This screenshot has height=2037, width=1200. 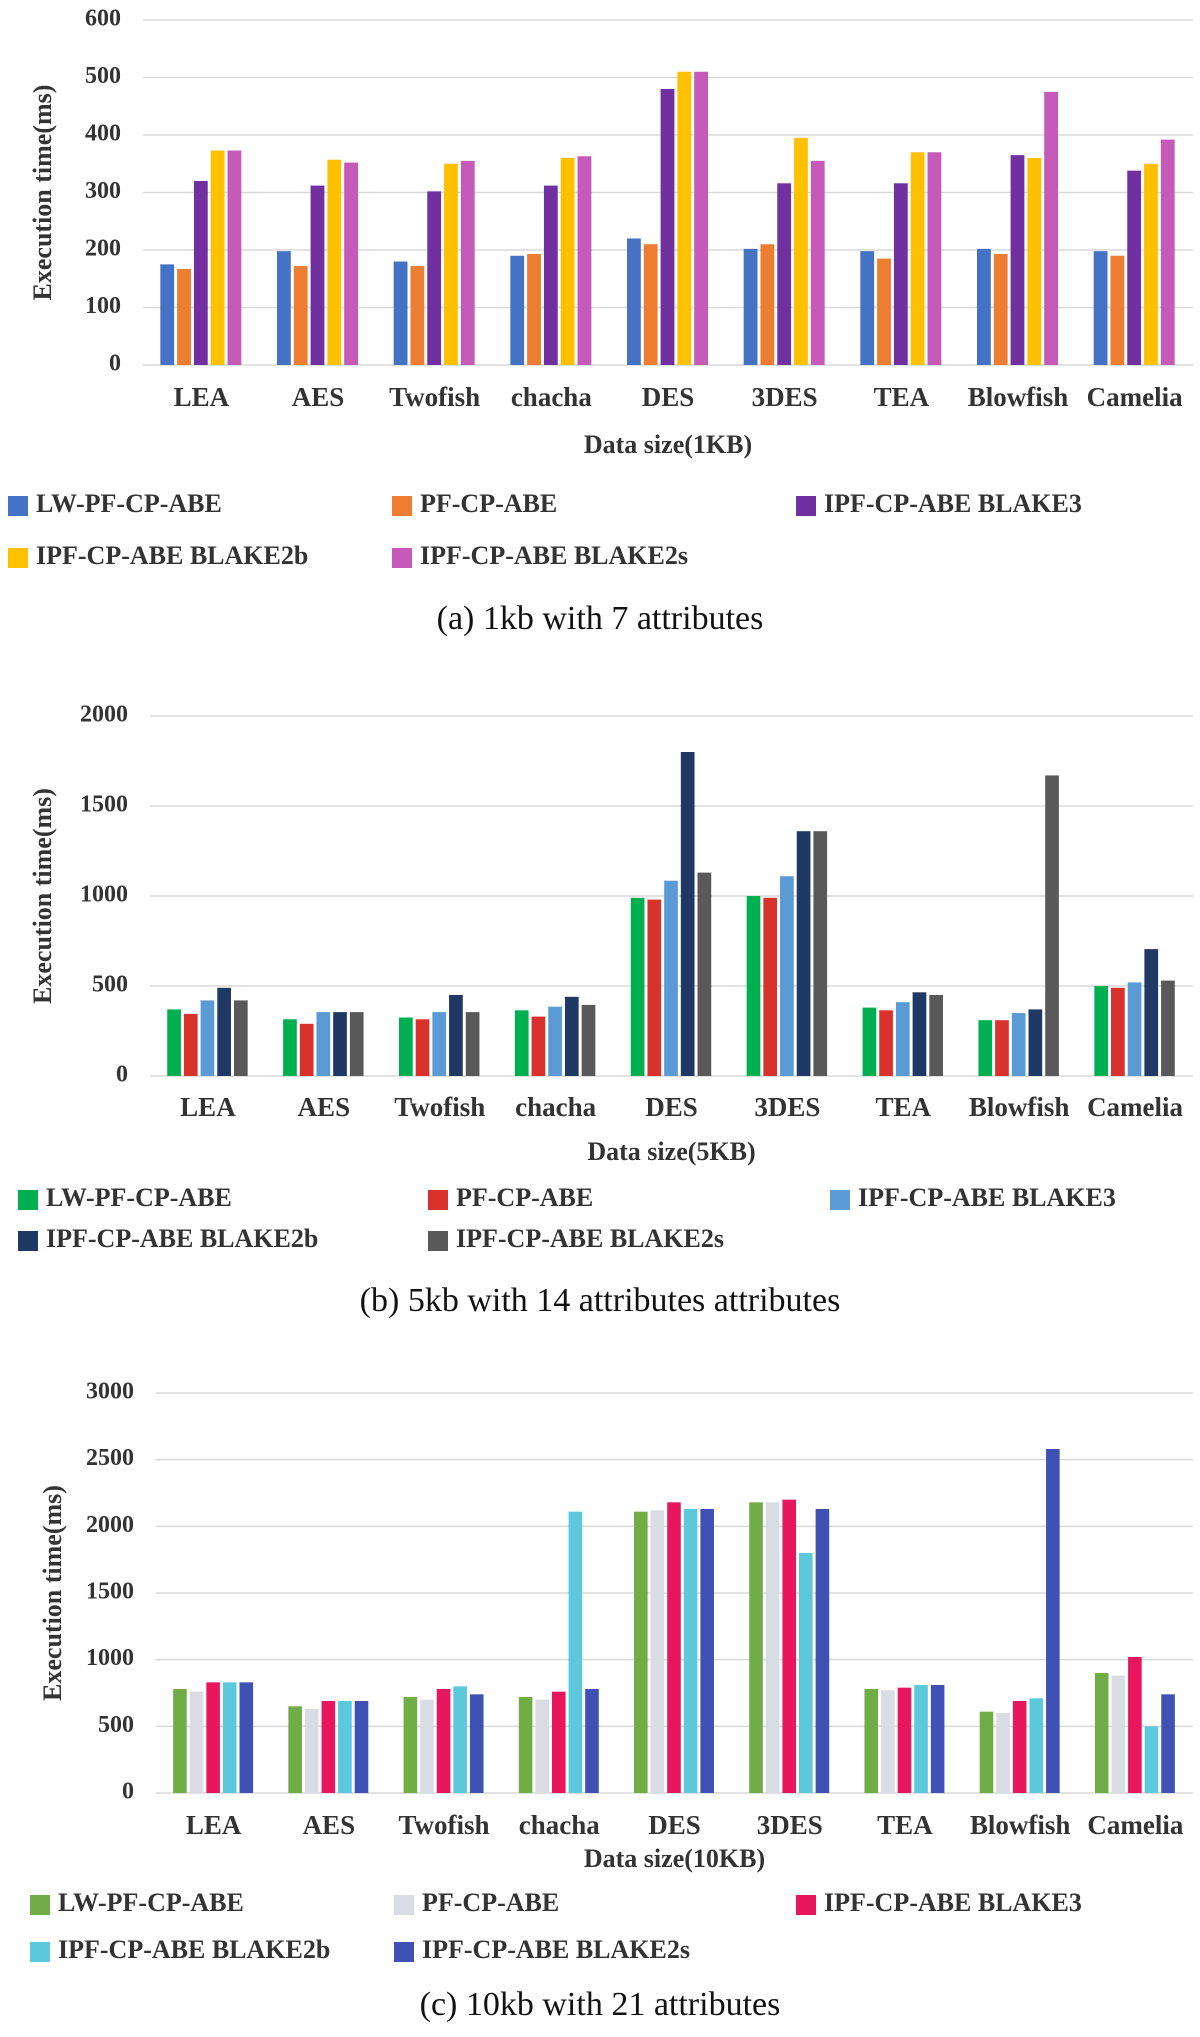 What do you see at coordinates (103, 191) in the screenshot?
I see `y-tick-label: 300` at bounding box center [103, 191].